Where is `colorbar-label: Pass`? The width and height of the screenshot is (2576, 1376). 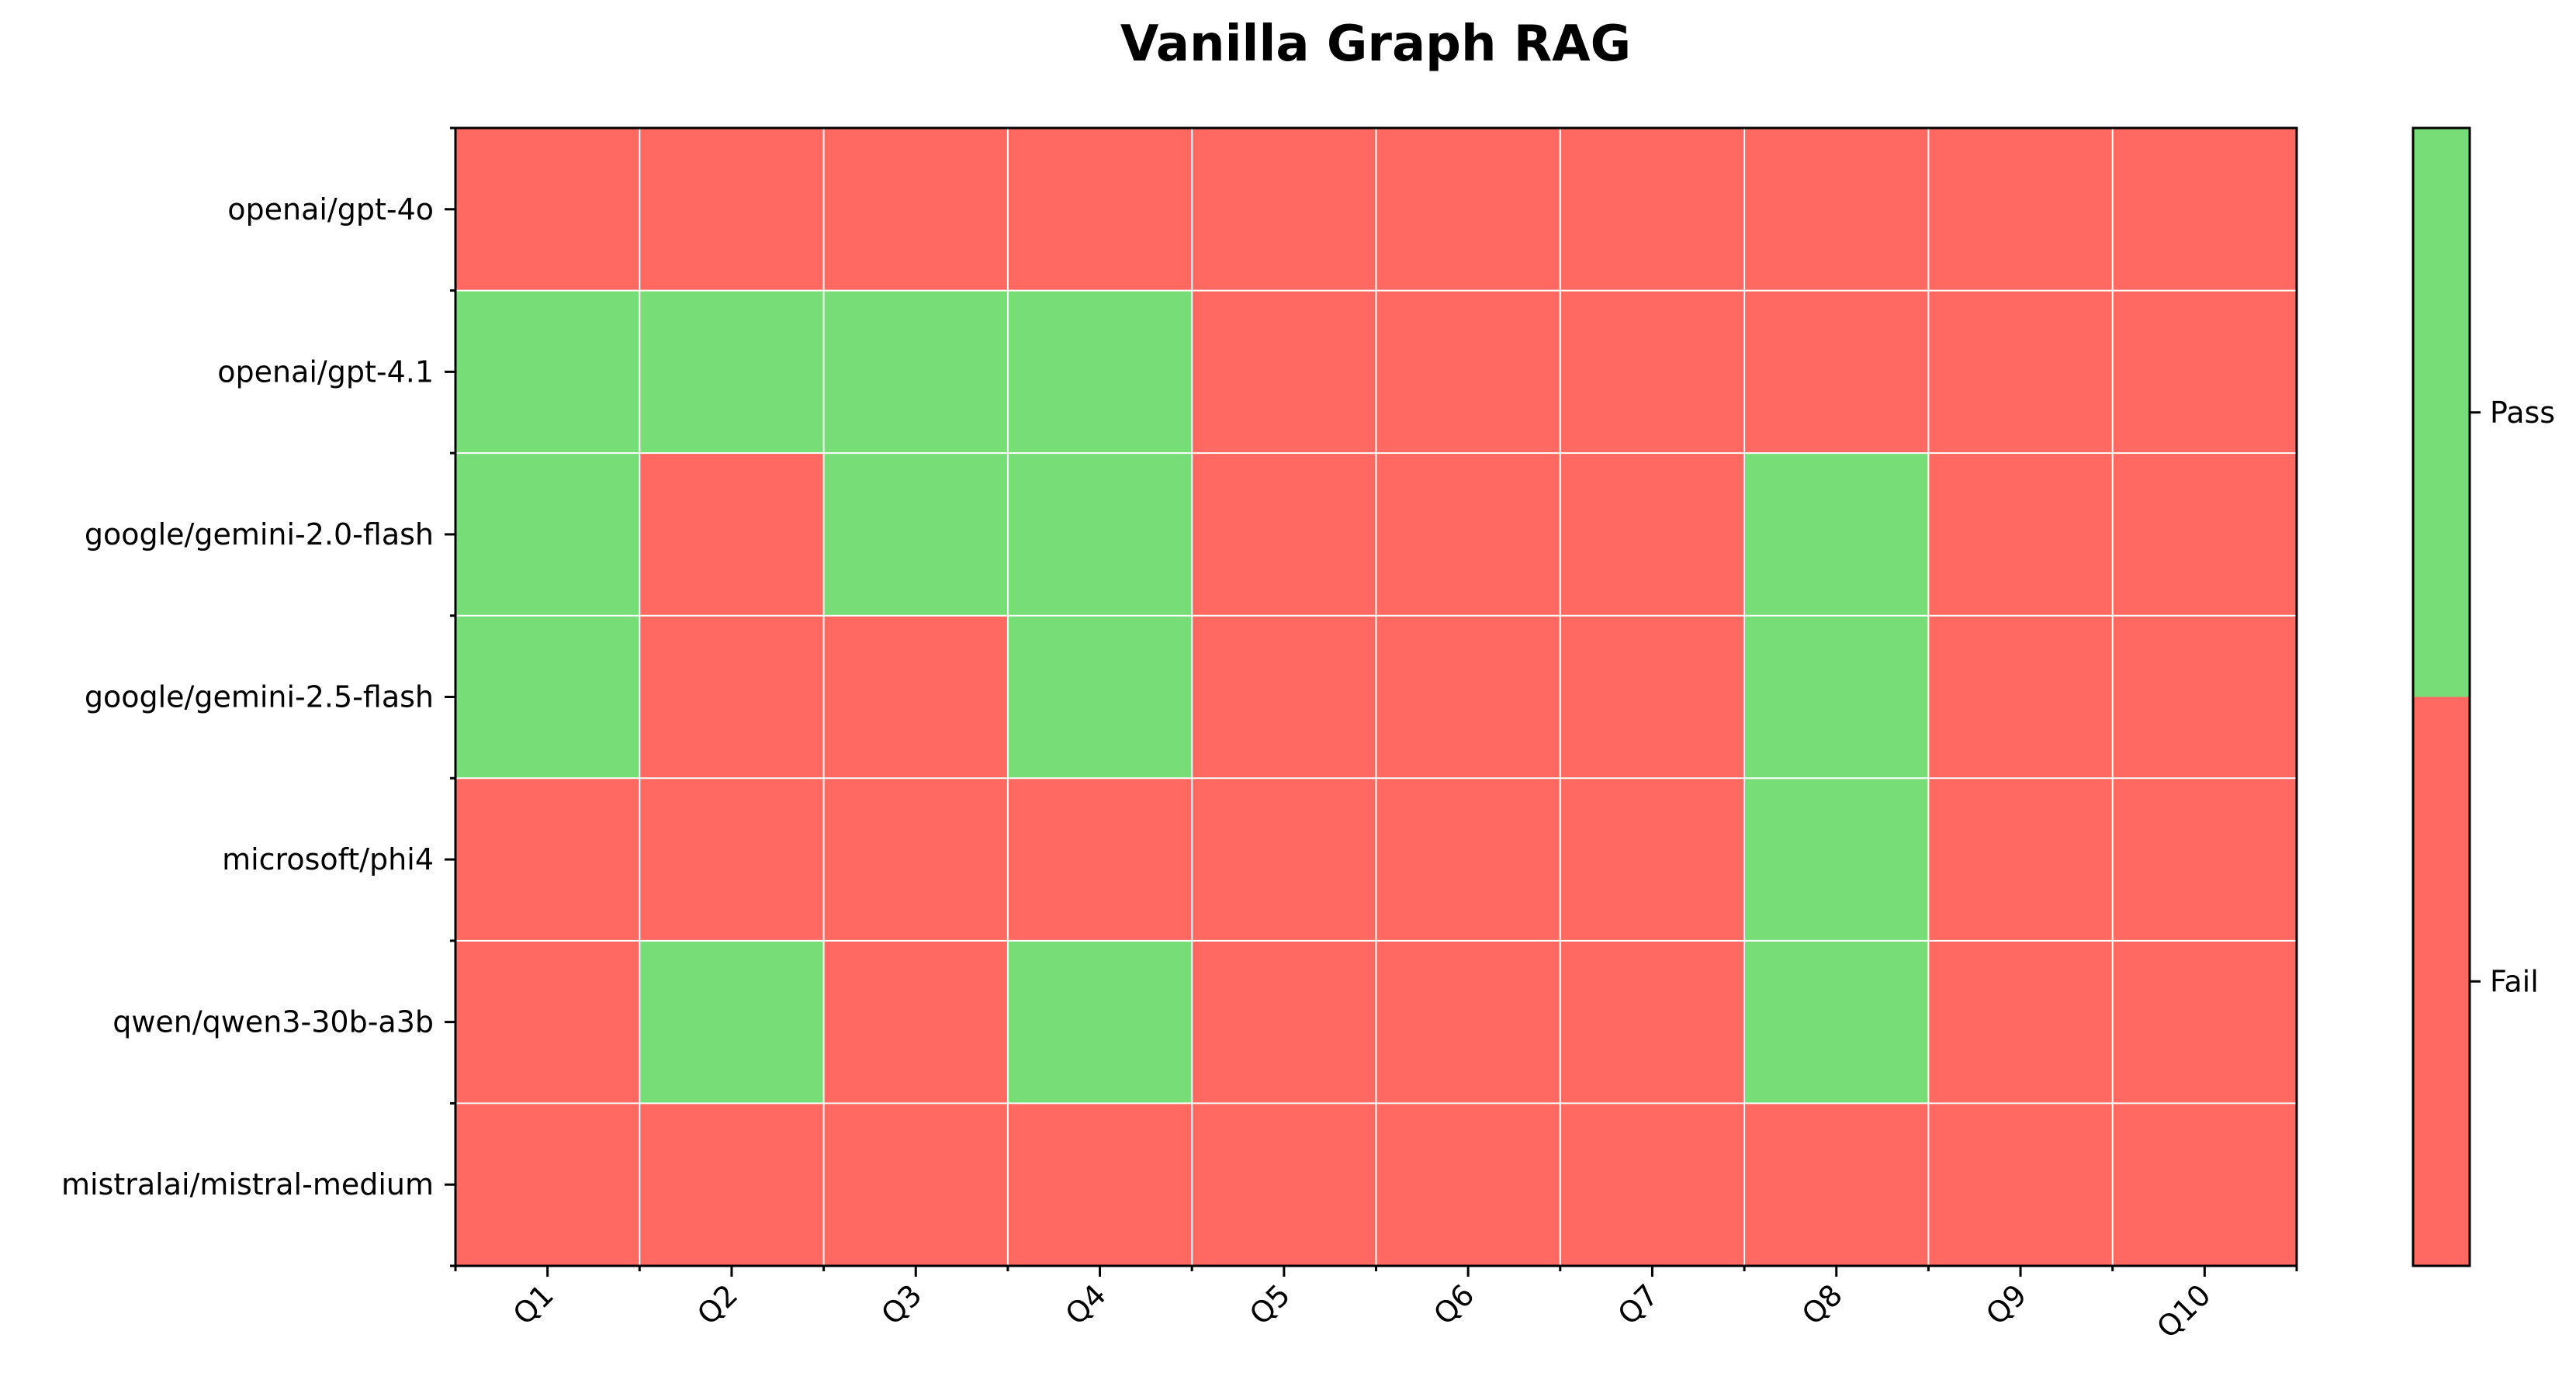 colorbar-label: Pass is located at coordinates (2522, 413).